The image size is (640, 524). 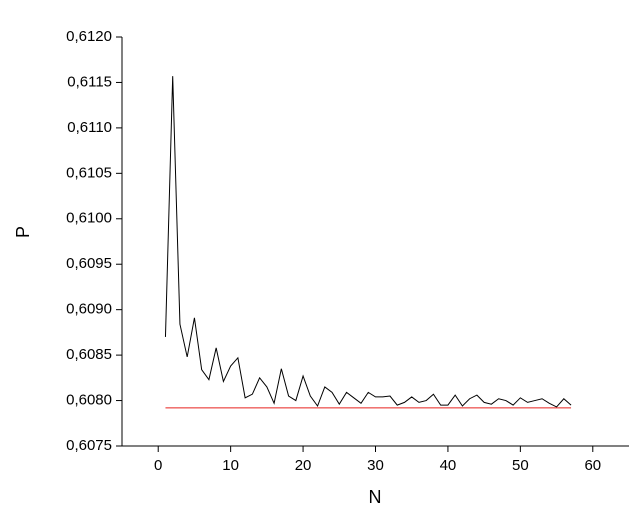 I want to click on x-tick-label: 10, so click(x=230, y=465).